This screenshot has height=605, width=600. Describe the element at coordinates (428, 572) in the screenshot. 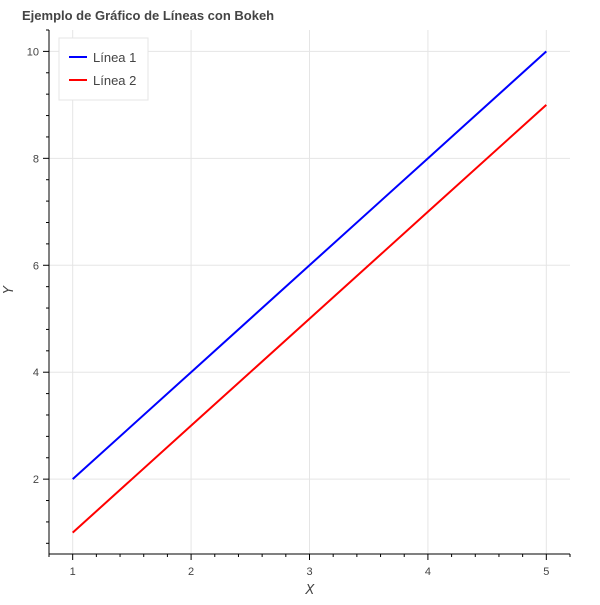

I see `x-tick-label: 4` at that location.